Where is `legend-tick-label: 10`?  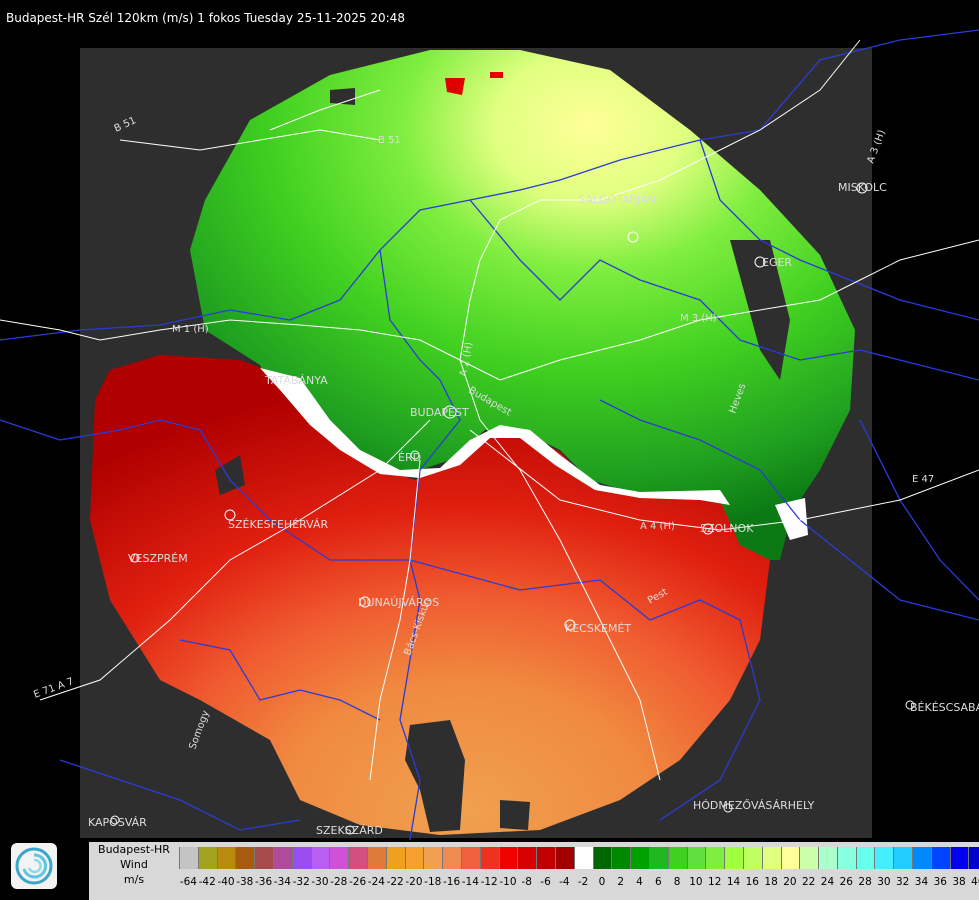 legend-tick-label: 10 is located at coordinates (696, 882).